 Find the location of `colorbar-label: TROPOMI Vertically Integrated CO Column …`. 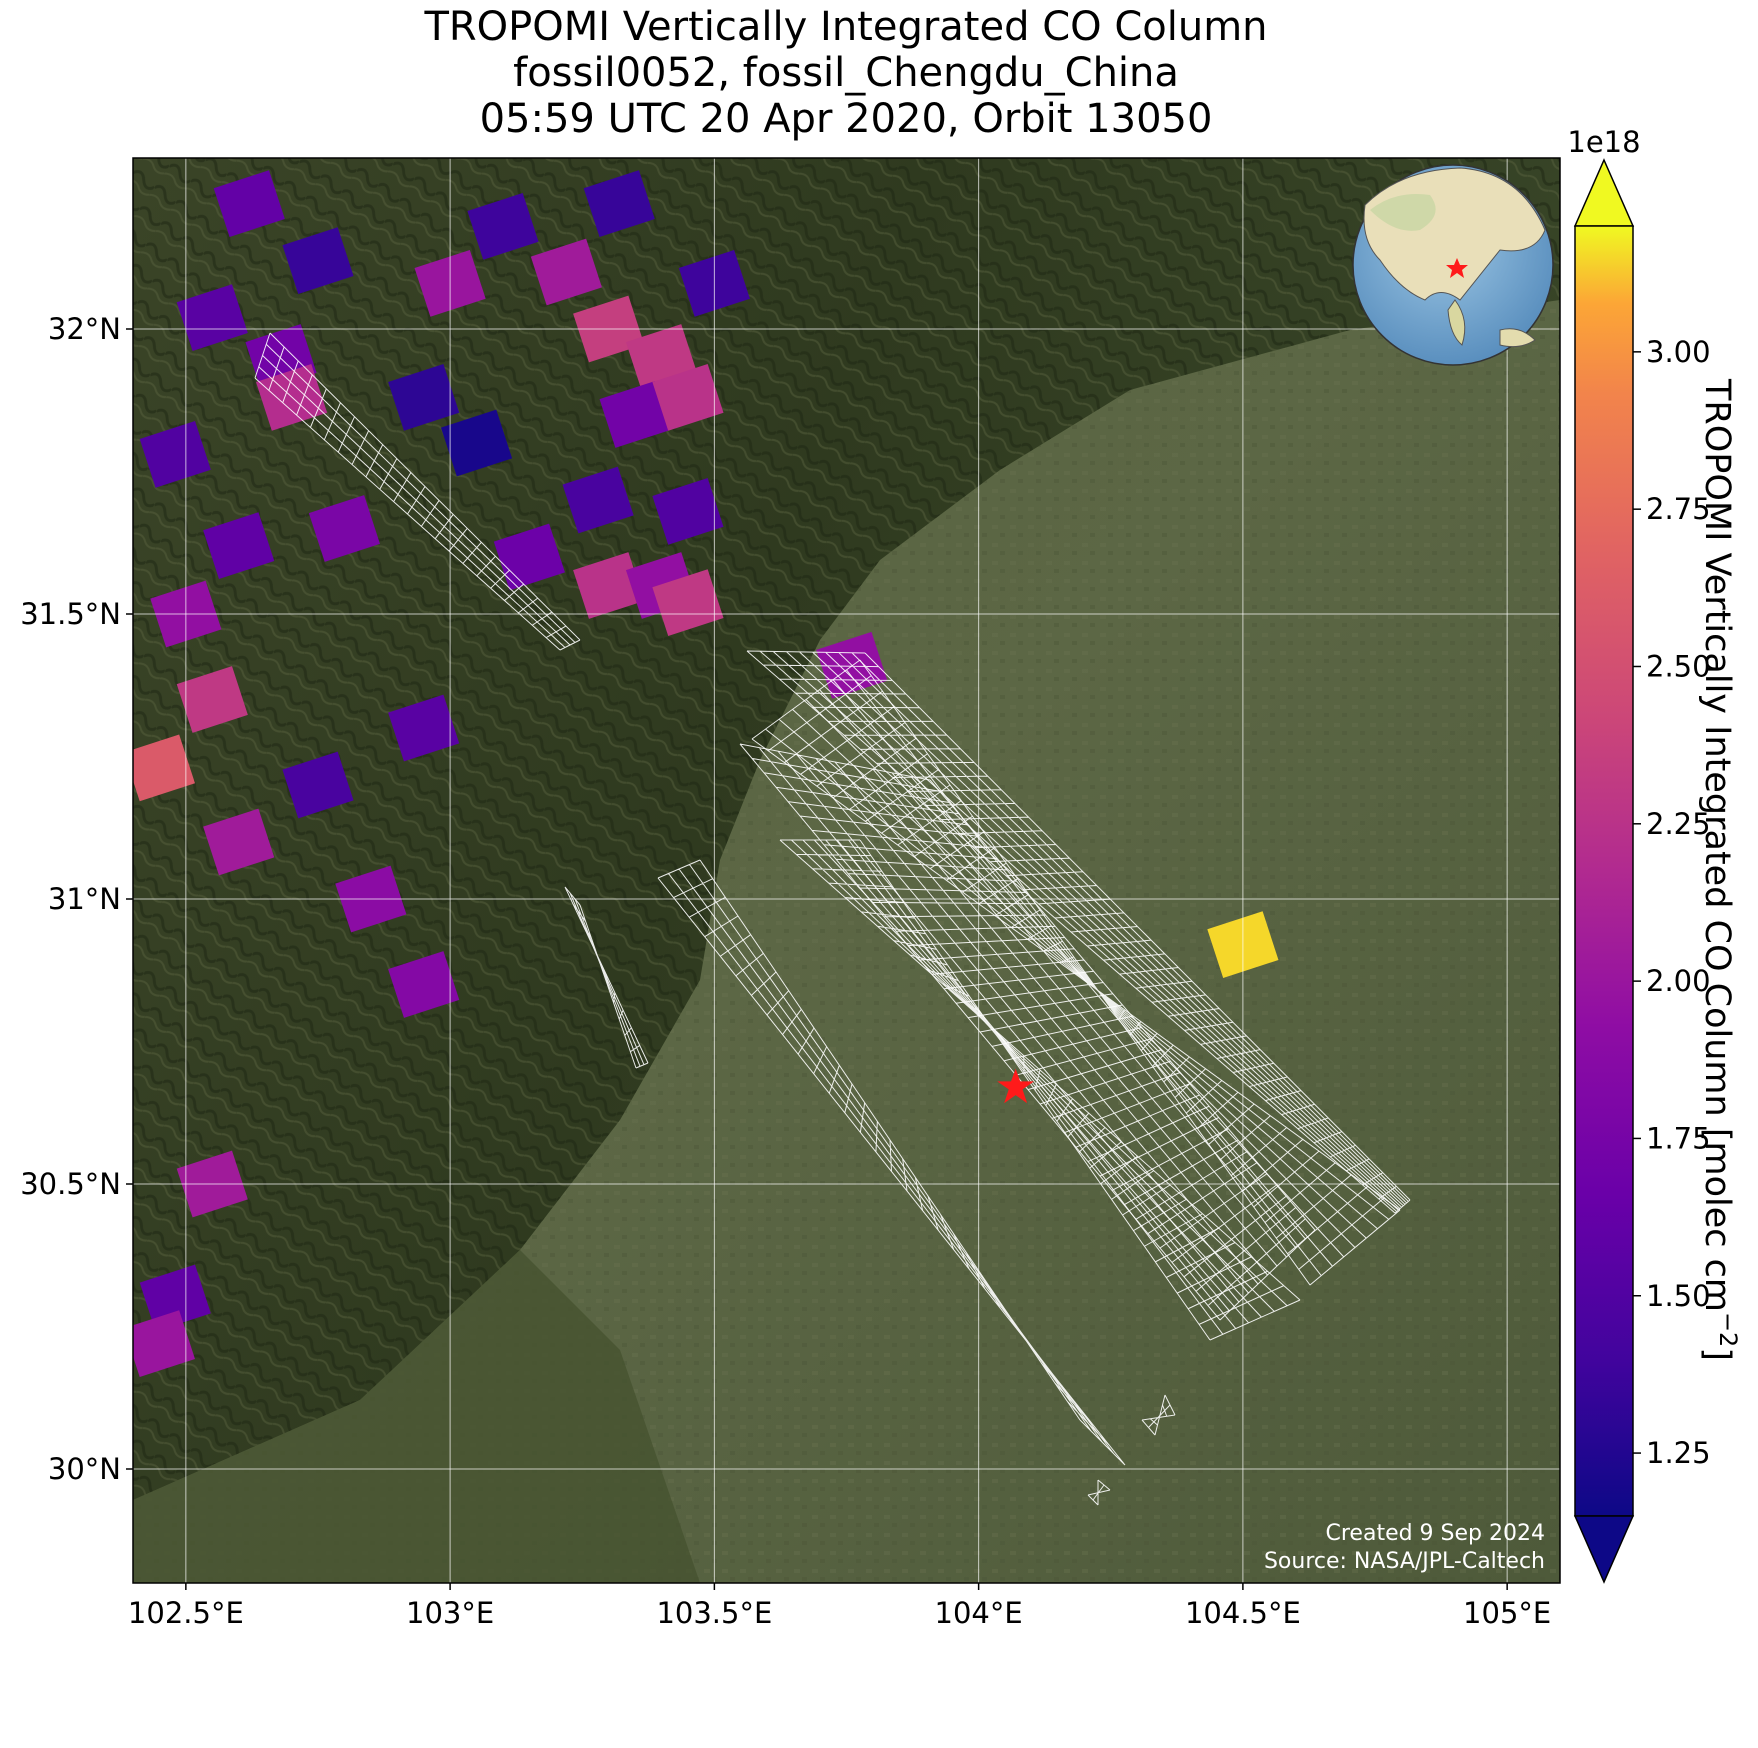

colorbar-label: TROPOMI Vertically Integrated CO Column … is located at coordinates (1719, 869).